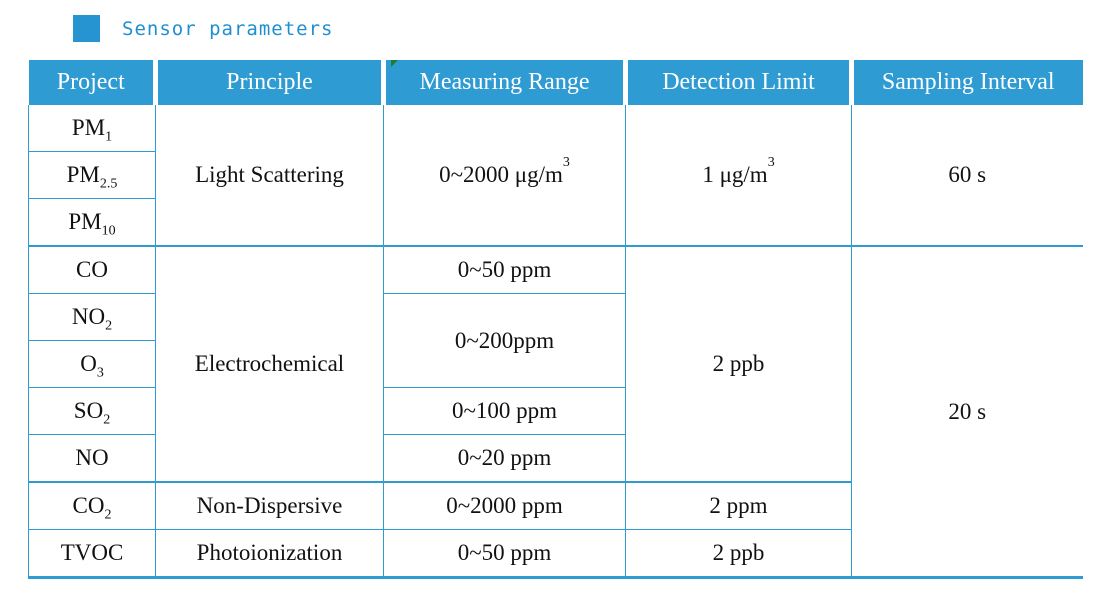  Describe the element at coordinates (86, 28) in the screenshot. I see `blue-square-icon` at that location.